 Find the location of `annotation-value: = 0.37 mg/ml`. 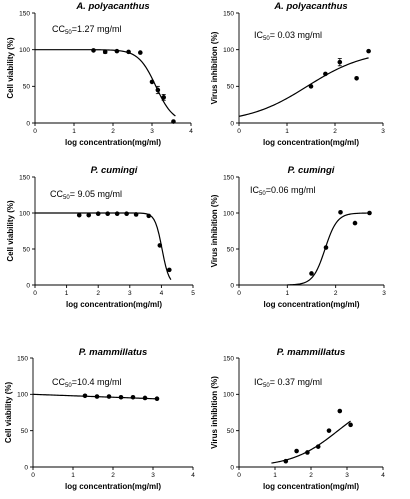

annotation-value: = 0.37 mg/ml is located at coordinates (296, 382).